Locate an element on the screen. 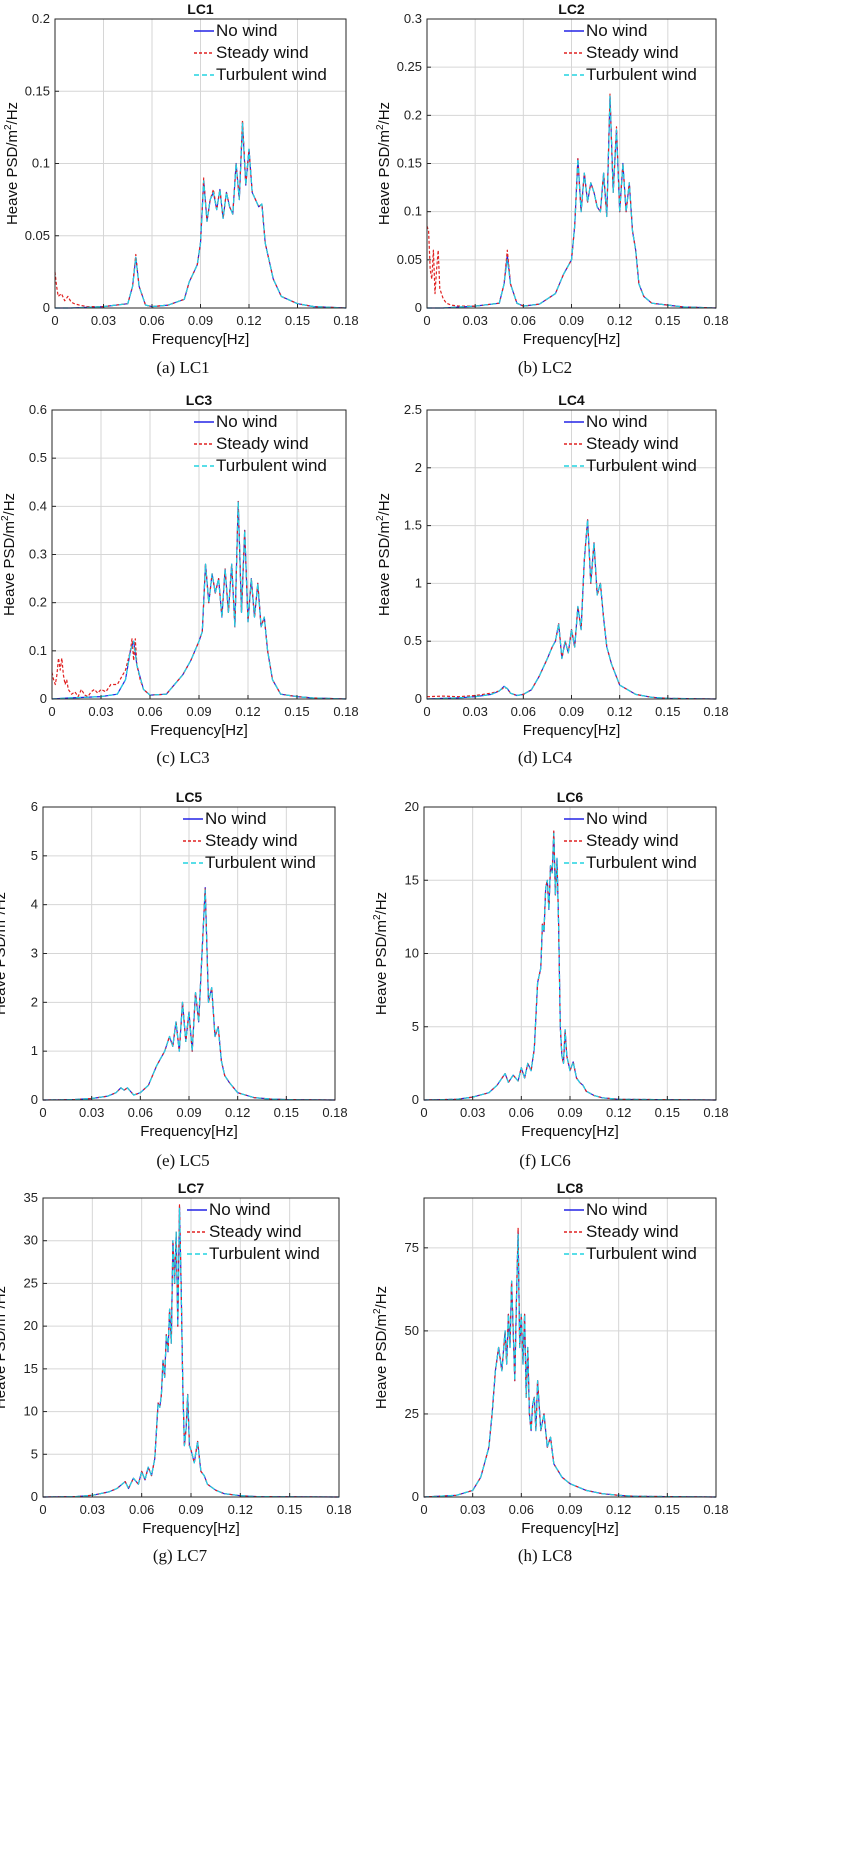 The height and width of the screenshot is (1849, 861). y-tick-label: 0.15 is located at coordinates (37, 90).